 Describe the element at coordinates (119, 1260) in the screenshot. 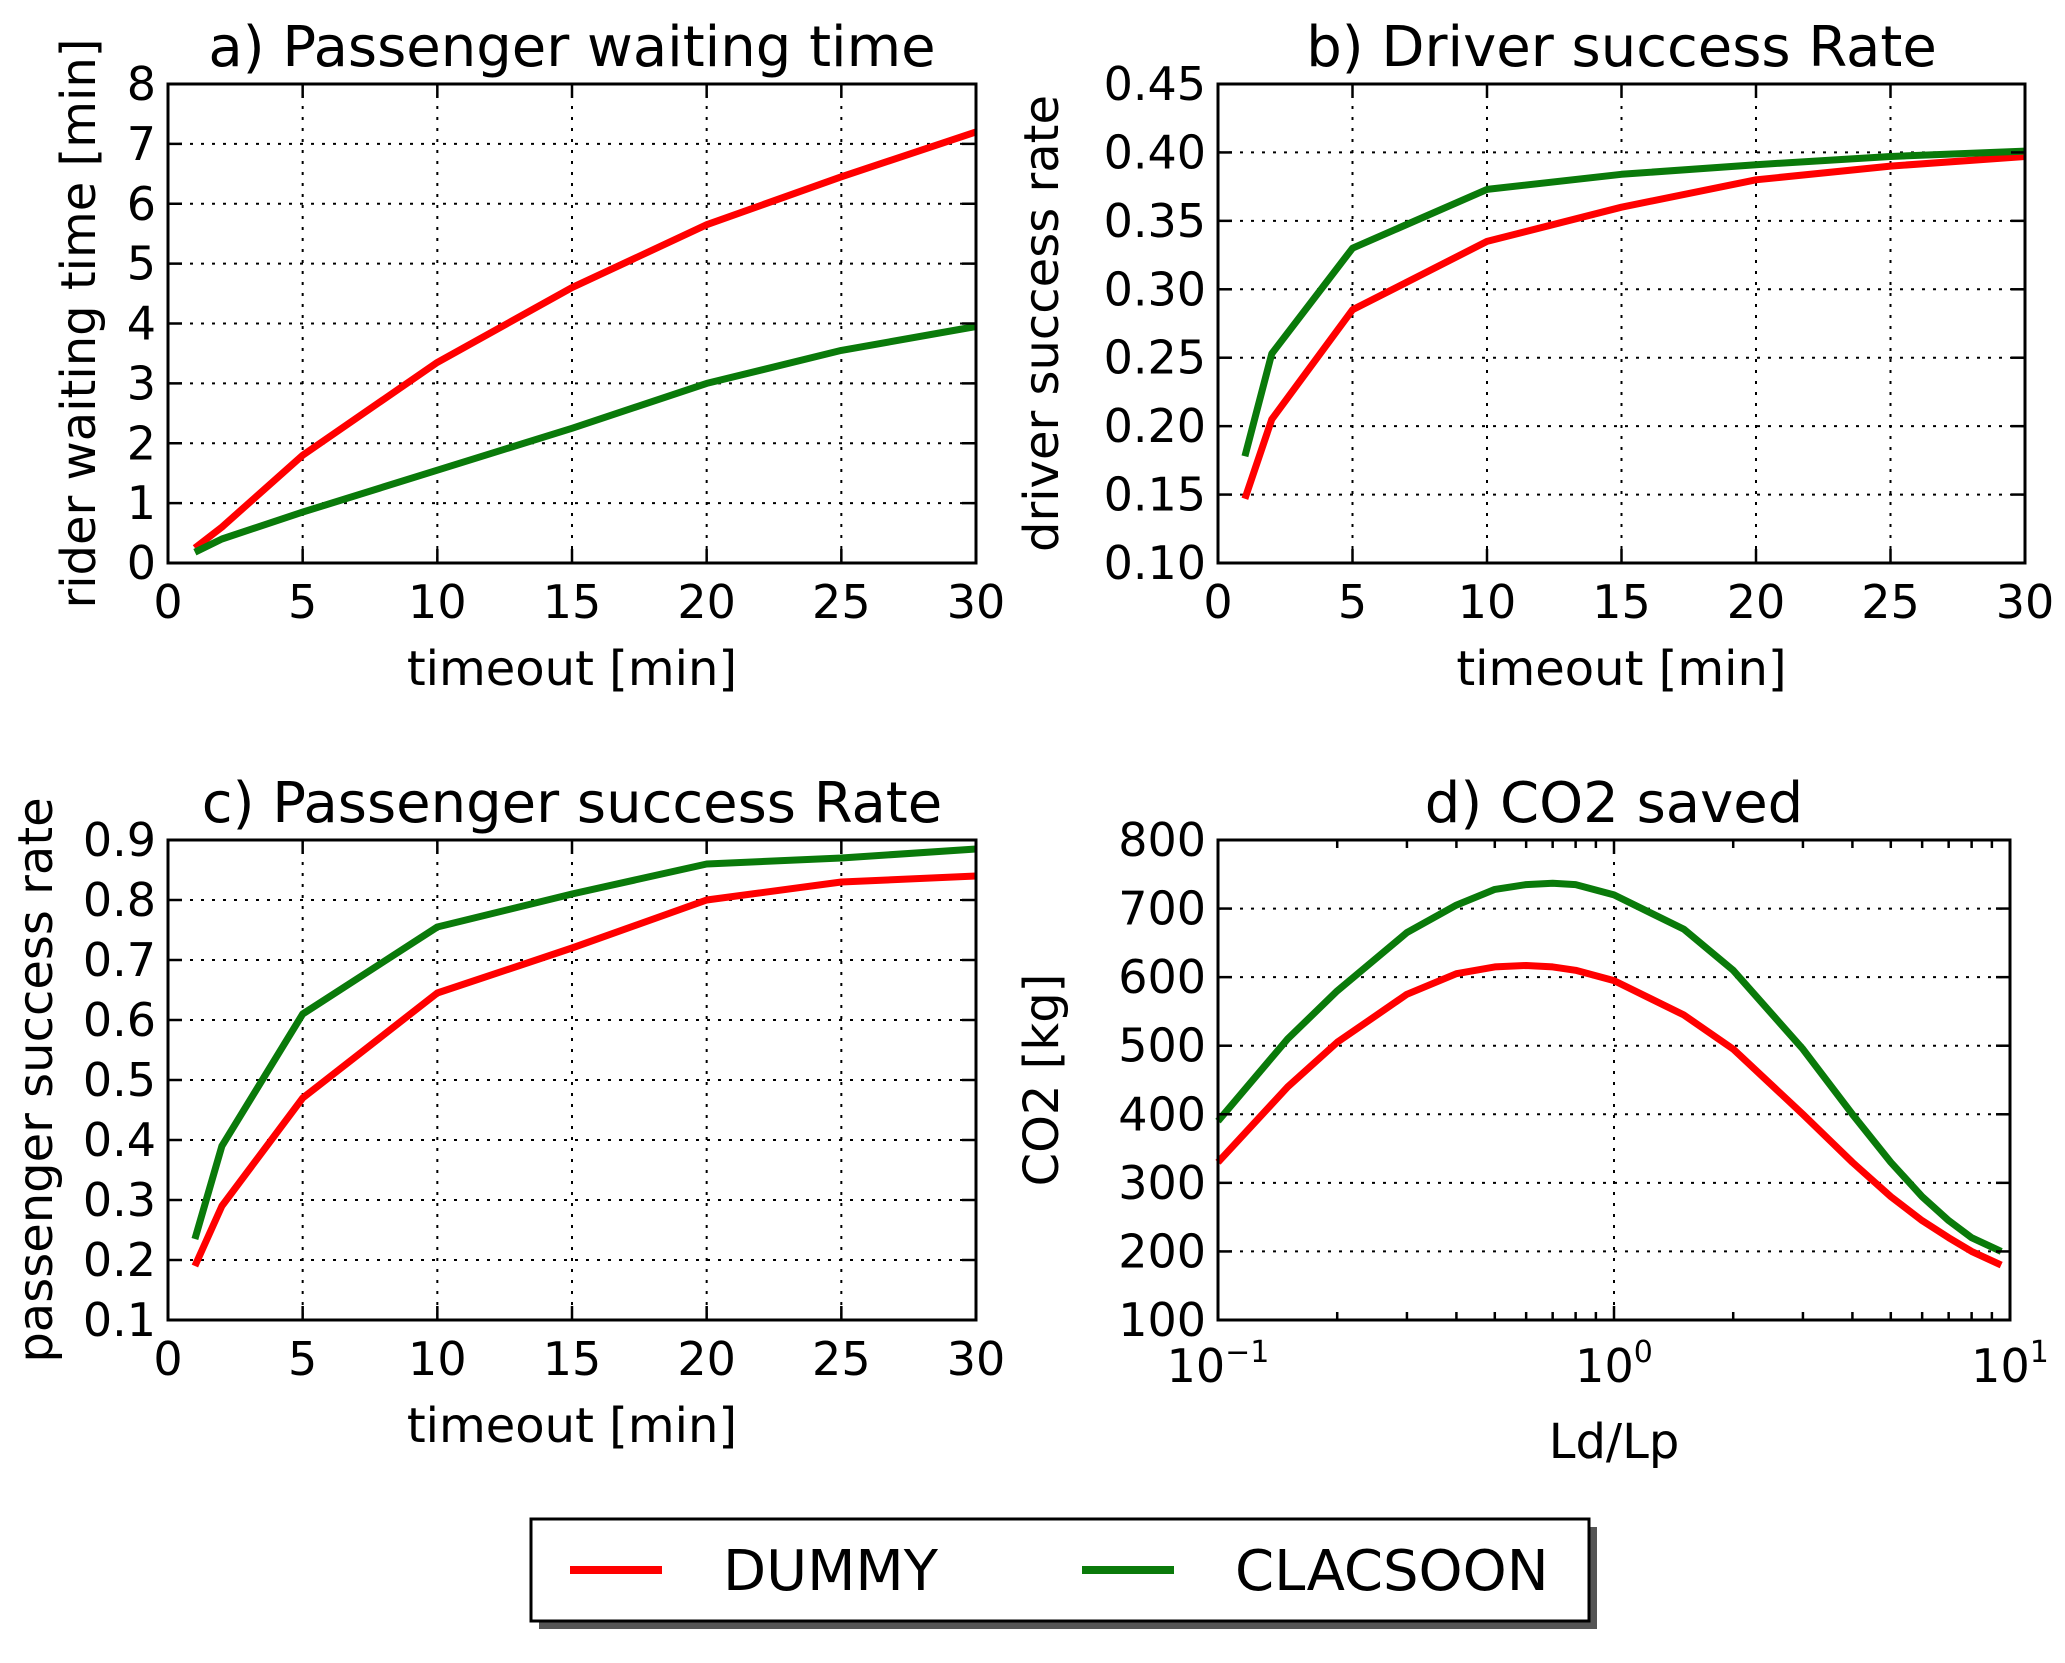

I see `y-tick-label: 0.2` at that location.